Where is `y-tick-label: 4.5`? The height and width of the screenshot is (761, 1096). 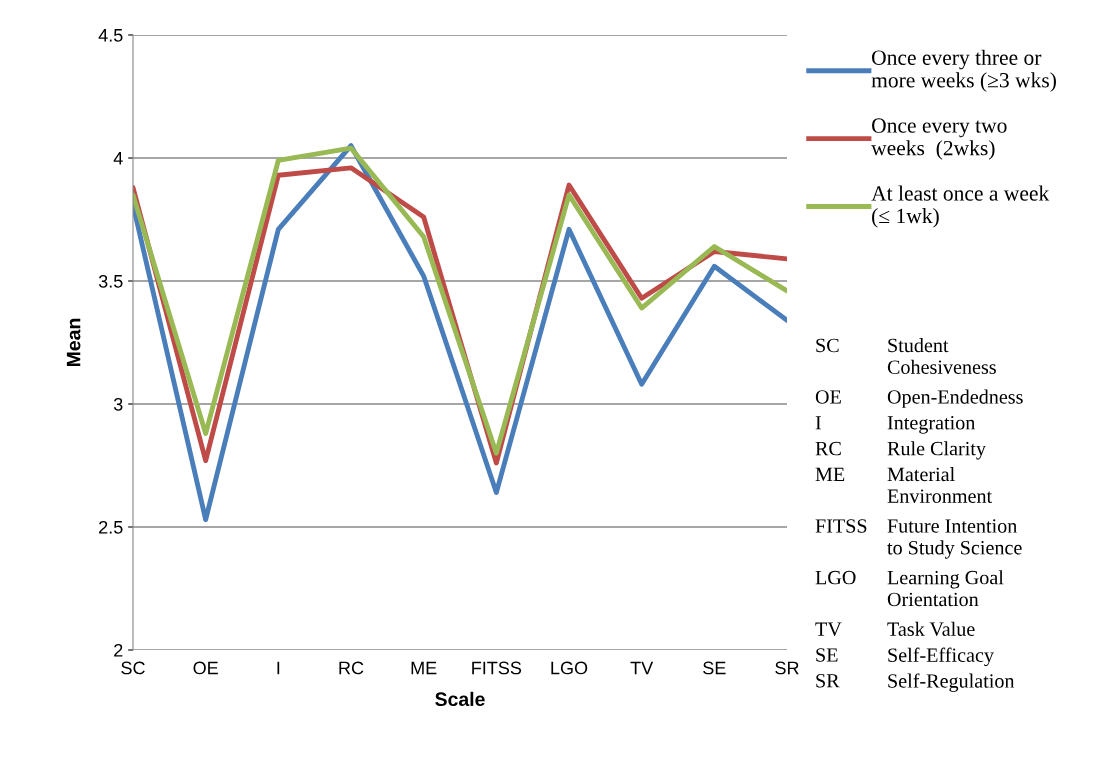 y-tick-label: 4.5 is located at coordinates (110, 35).